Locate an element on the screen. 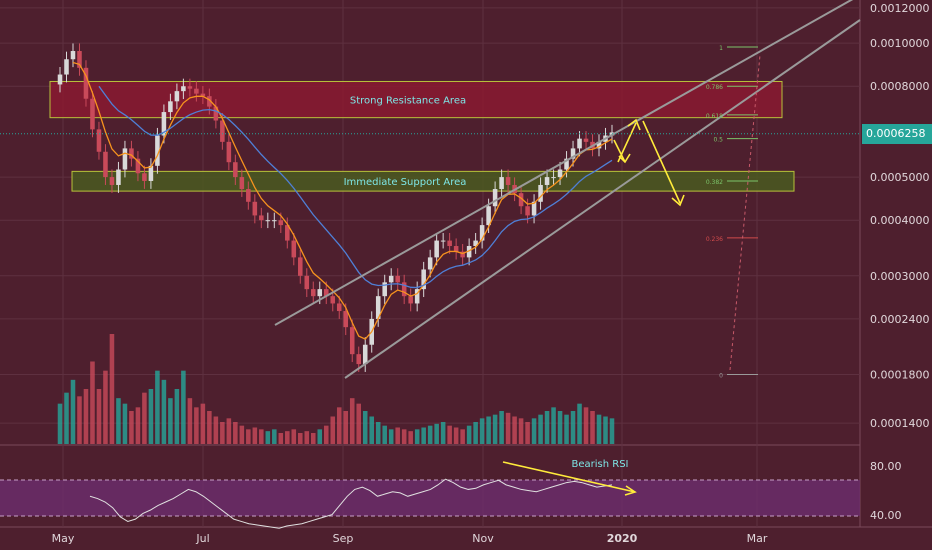 The width and height of the screenshot is (932, 550). fib-level-label: 0.786 is located at coordinates (714, 87).